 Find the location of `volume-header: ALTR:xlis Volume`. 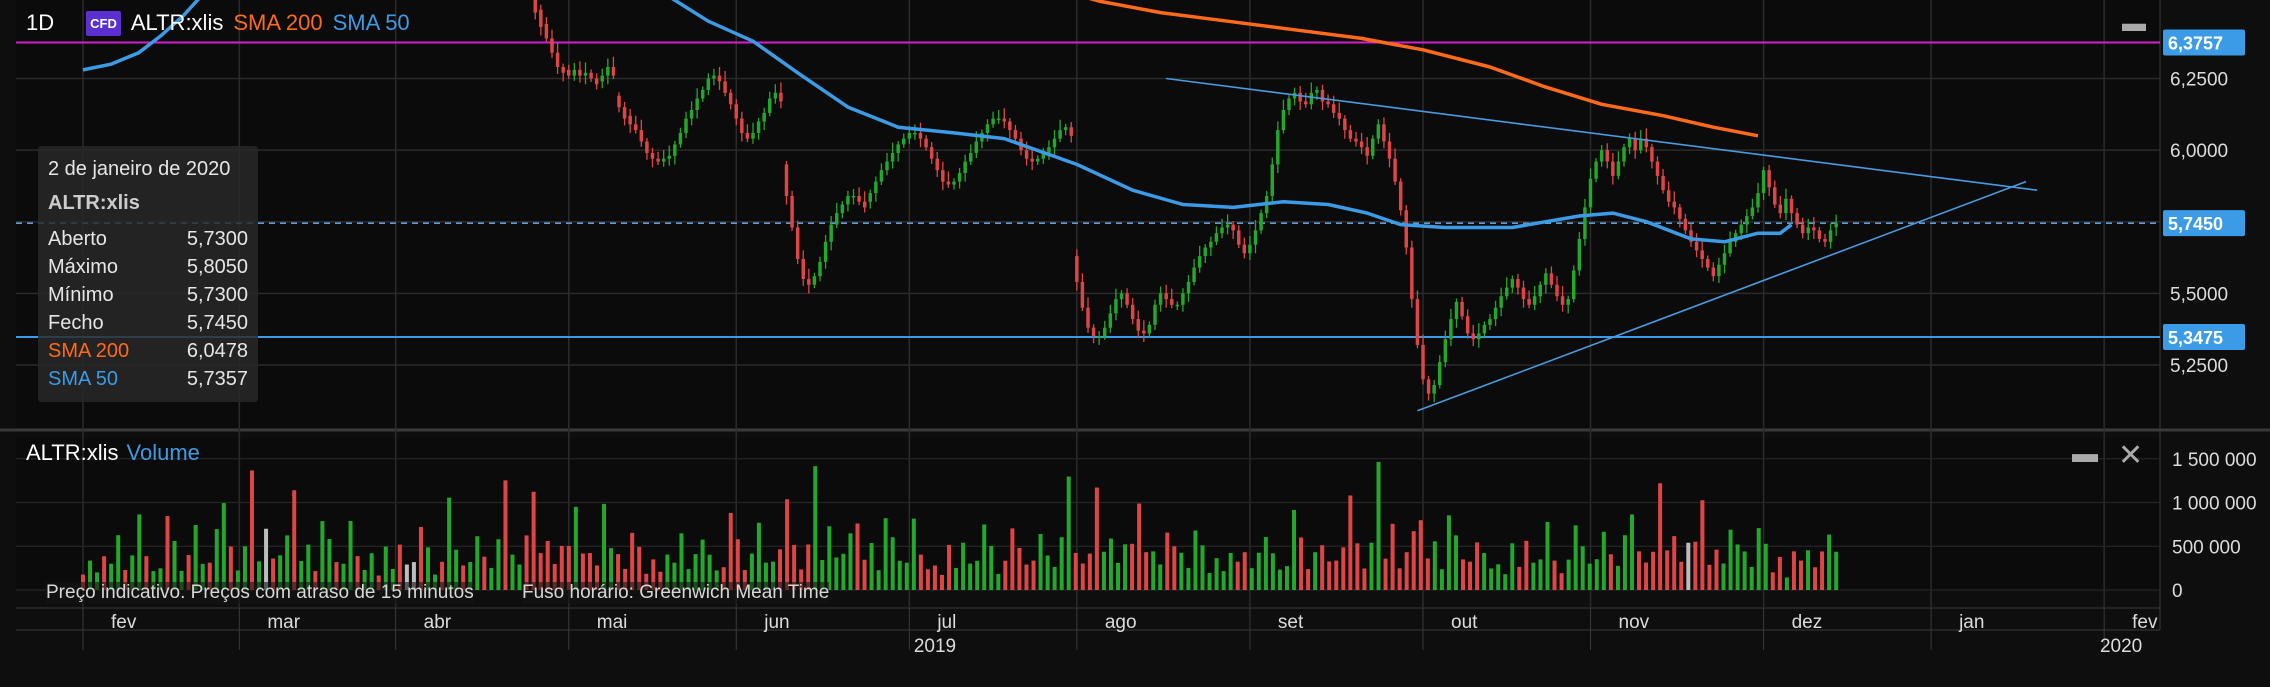

volume-header: ALTR:xlis Volume is located at coordinates (113, 453).